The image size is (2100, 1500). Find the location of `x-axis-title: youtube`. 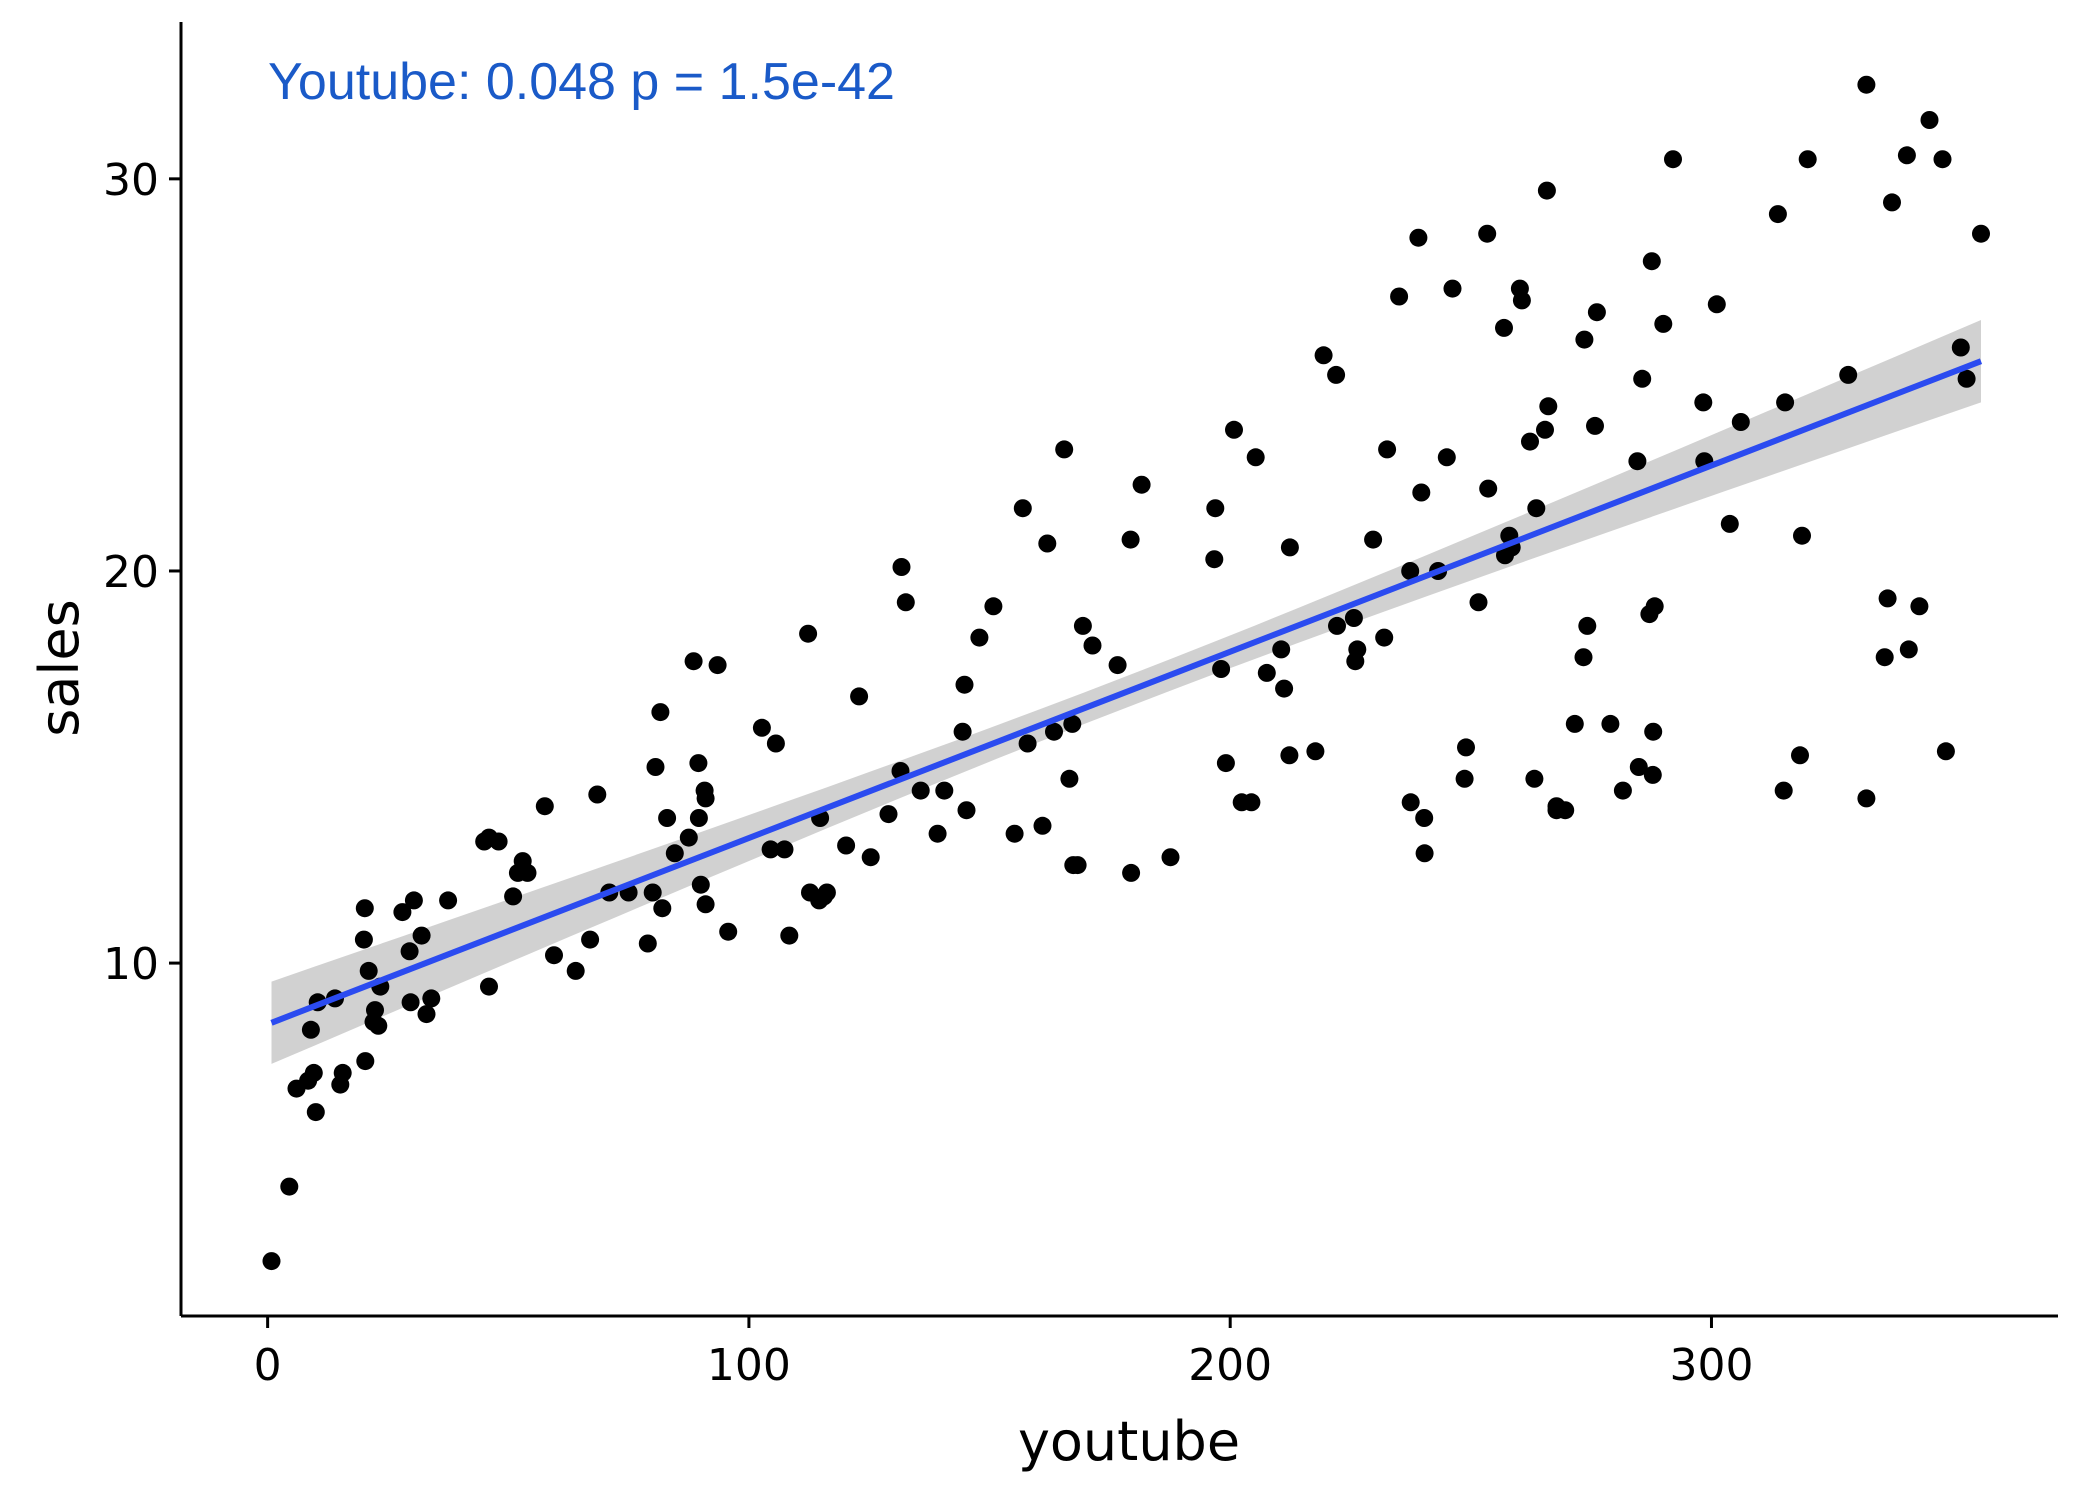

x-axis-title: youtube is located at coordinates (1129, 1441).